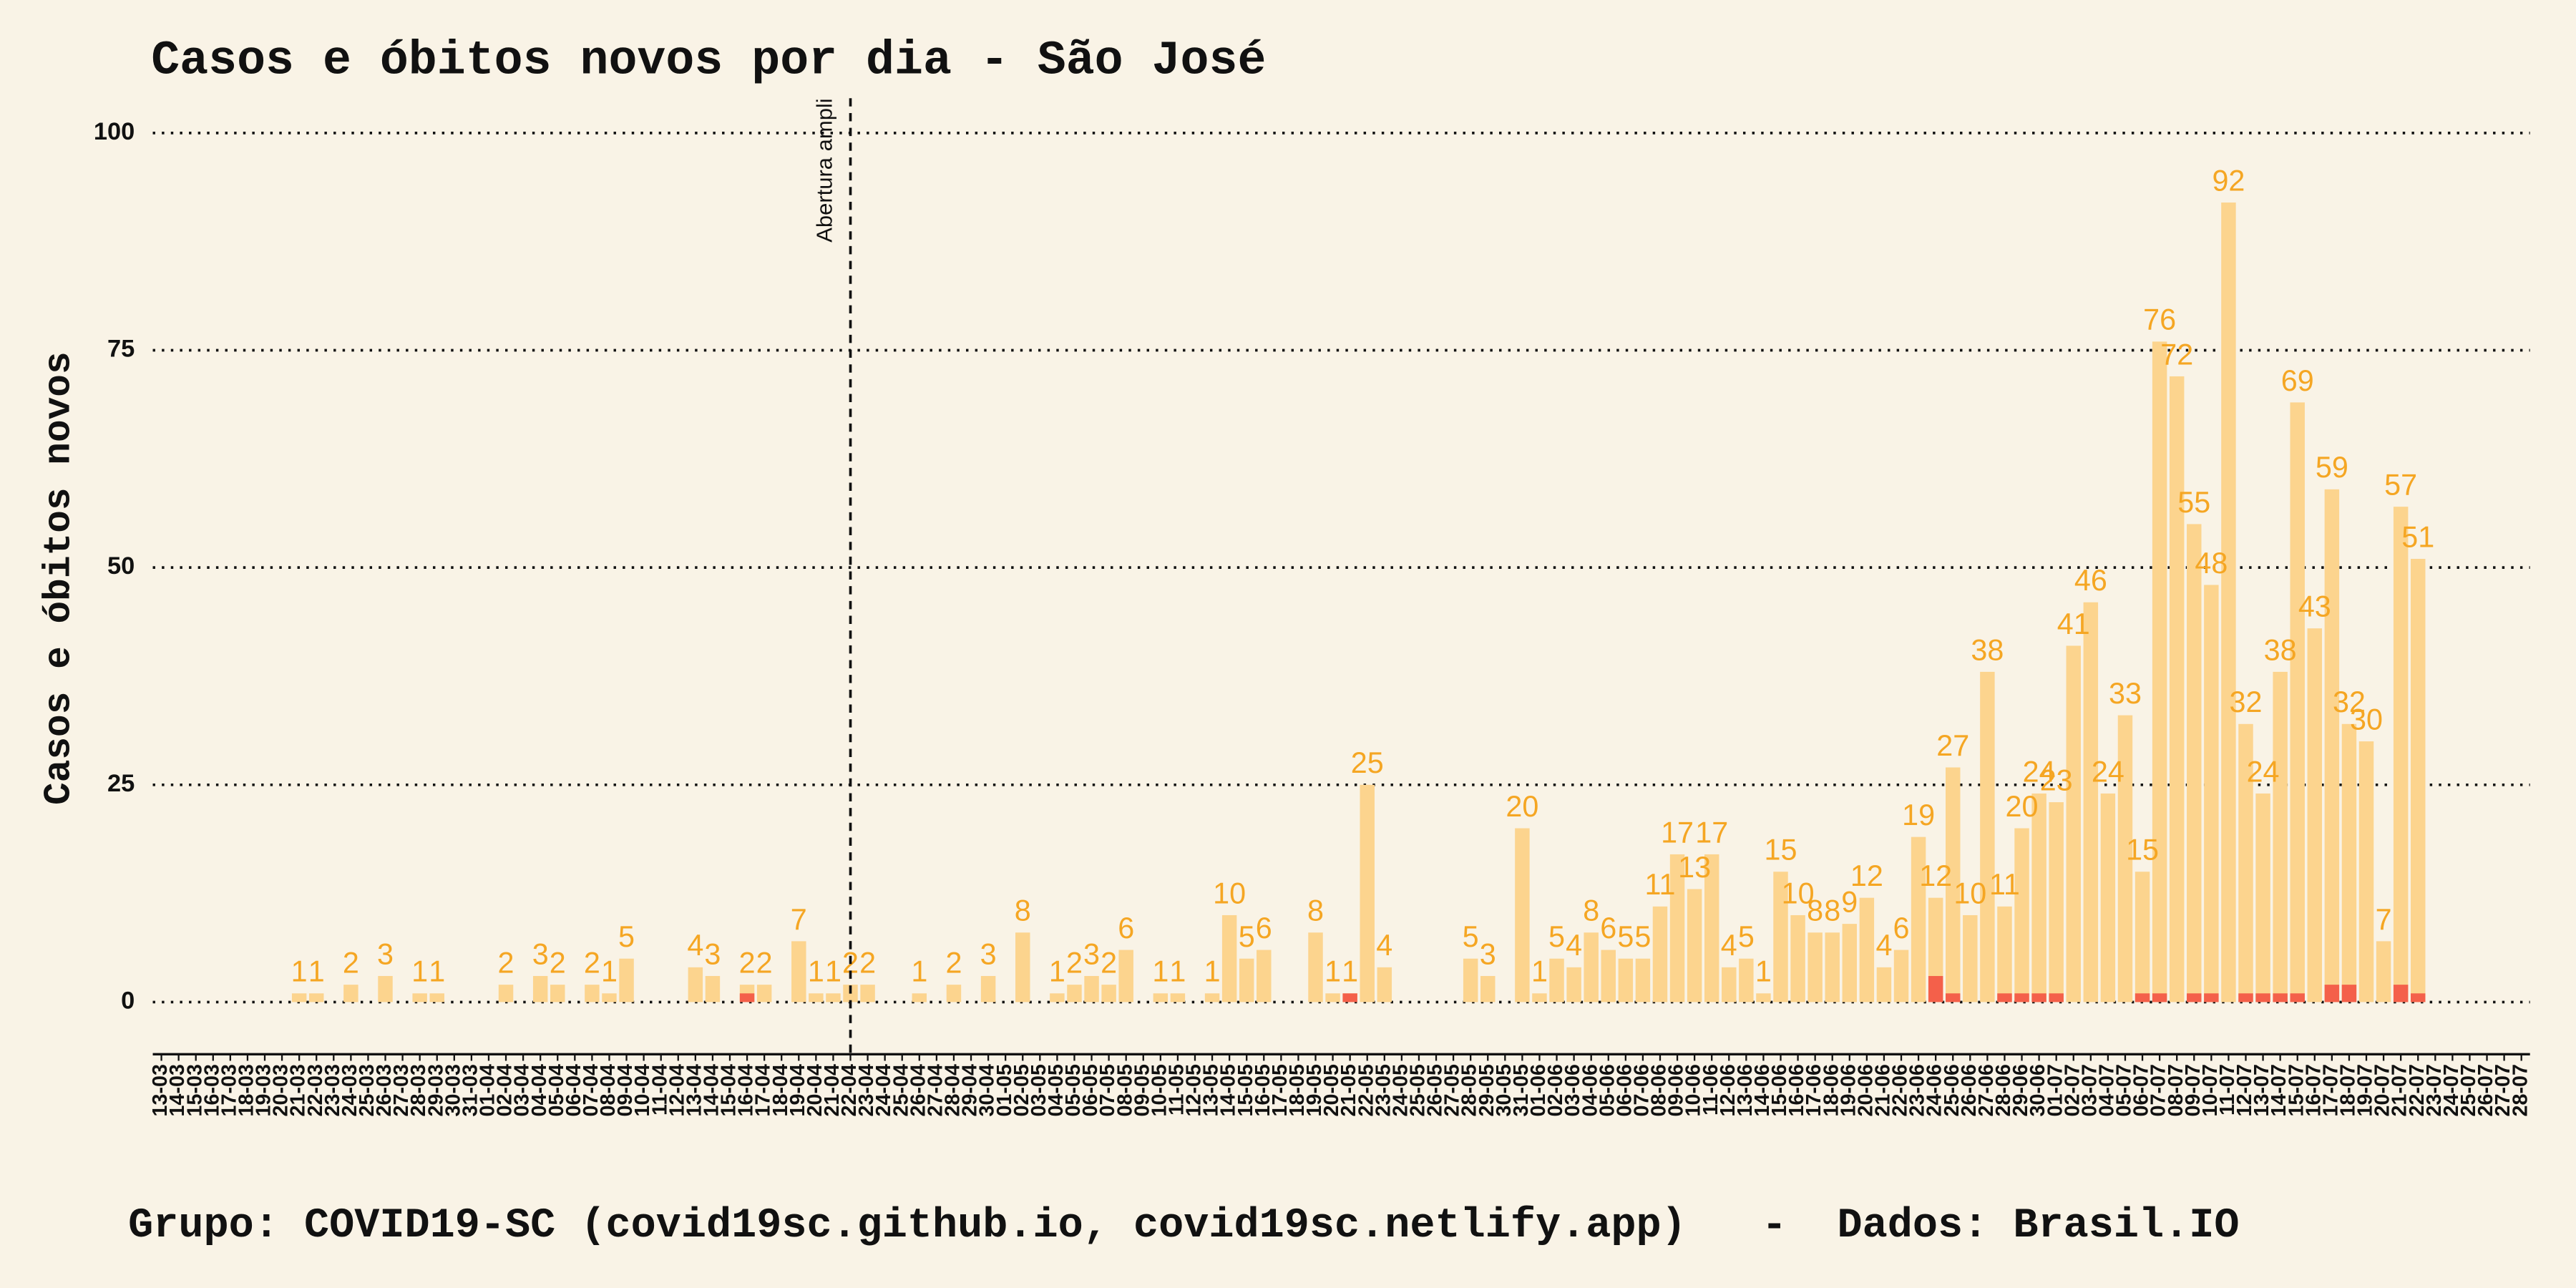 This screenshot has height=1288, width=2576. What do you see at coordinates (1400, 1090) in the screenshot?
I see `x-tick-label: 24-05` at bounding box center [1400, 1090].